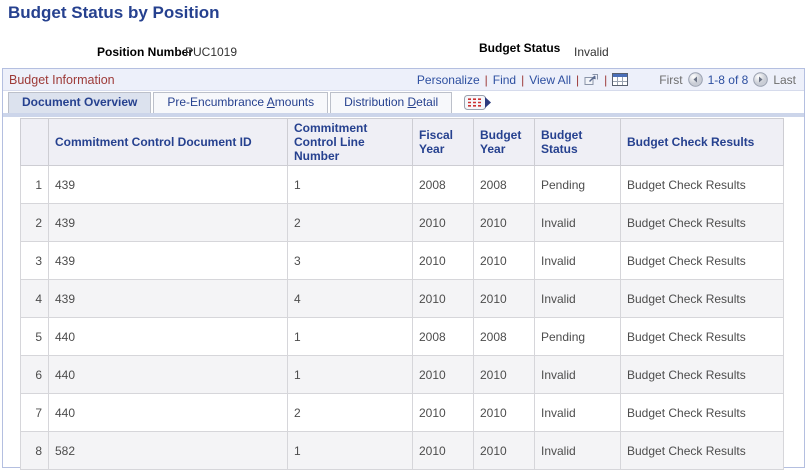 The height and width of the screenshot is (473, 810). I want to click on row-number: 4, so click(34, 298).